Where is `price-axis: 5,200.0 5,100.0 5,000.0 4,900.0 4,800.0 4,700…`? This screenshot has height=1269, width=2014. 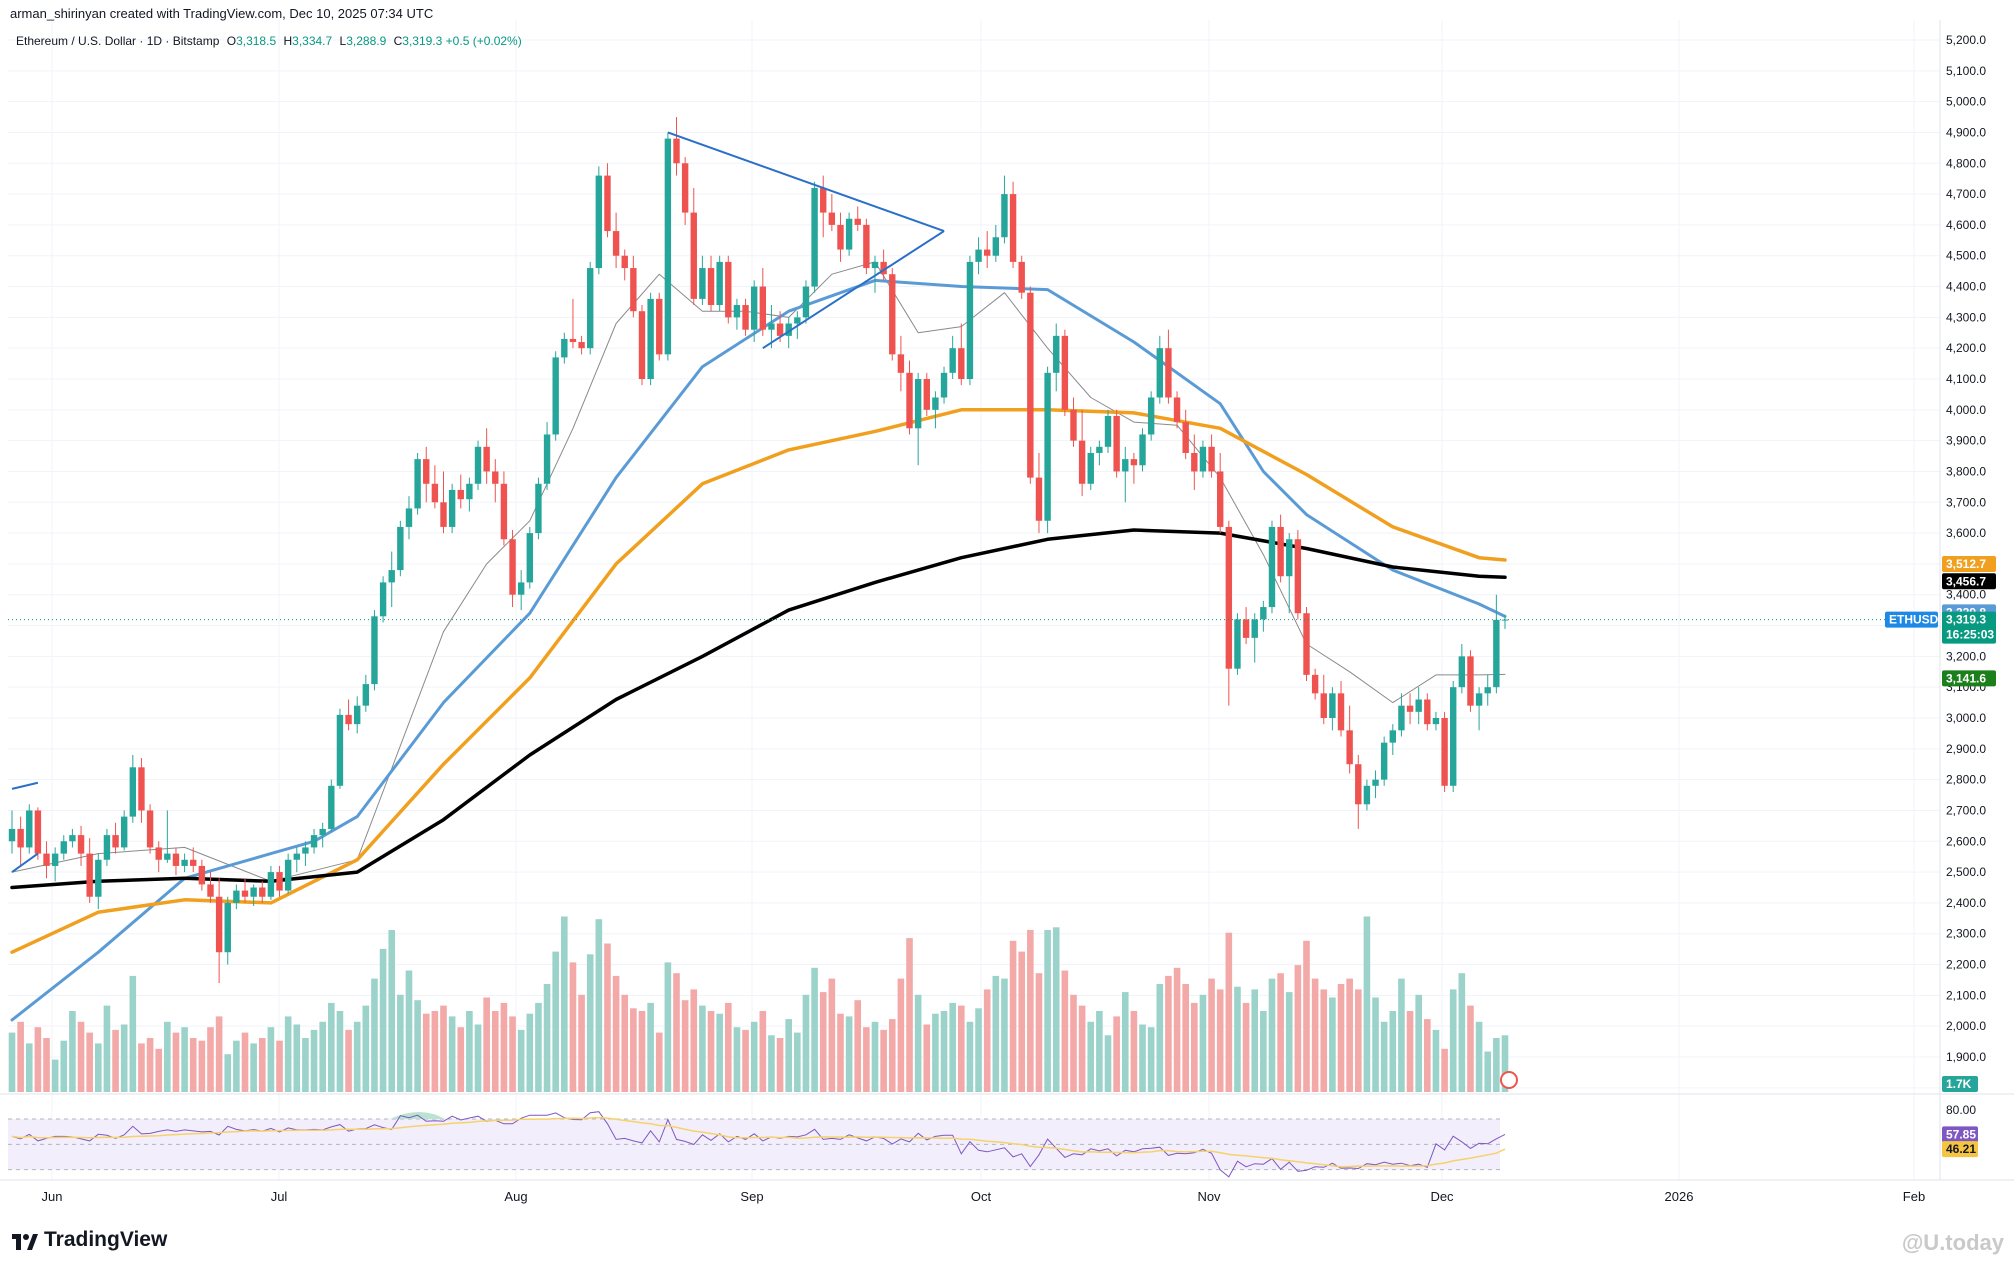 price-axis: 5,200.0 5,100.0 5,000.0 4,900.0 4,800.0 4,700… is located at coordinates (1966, 575).